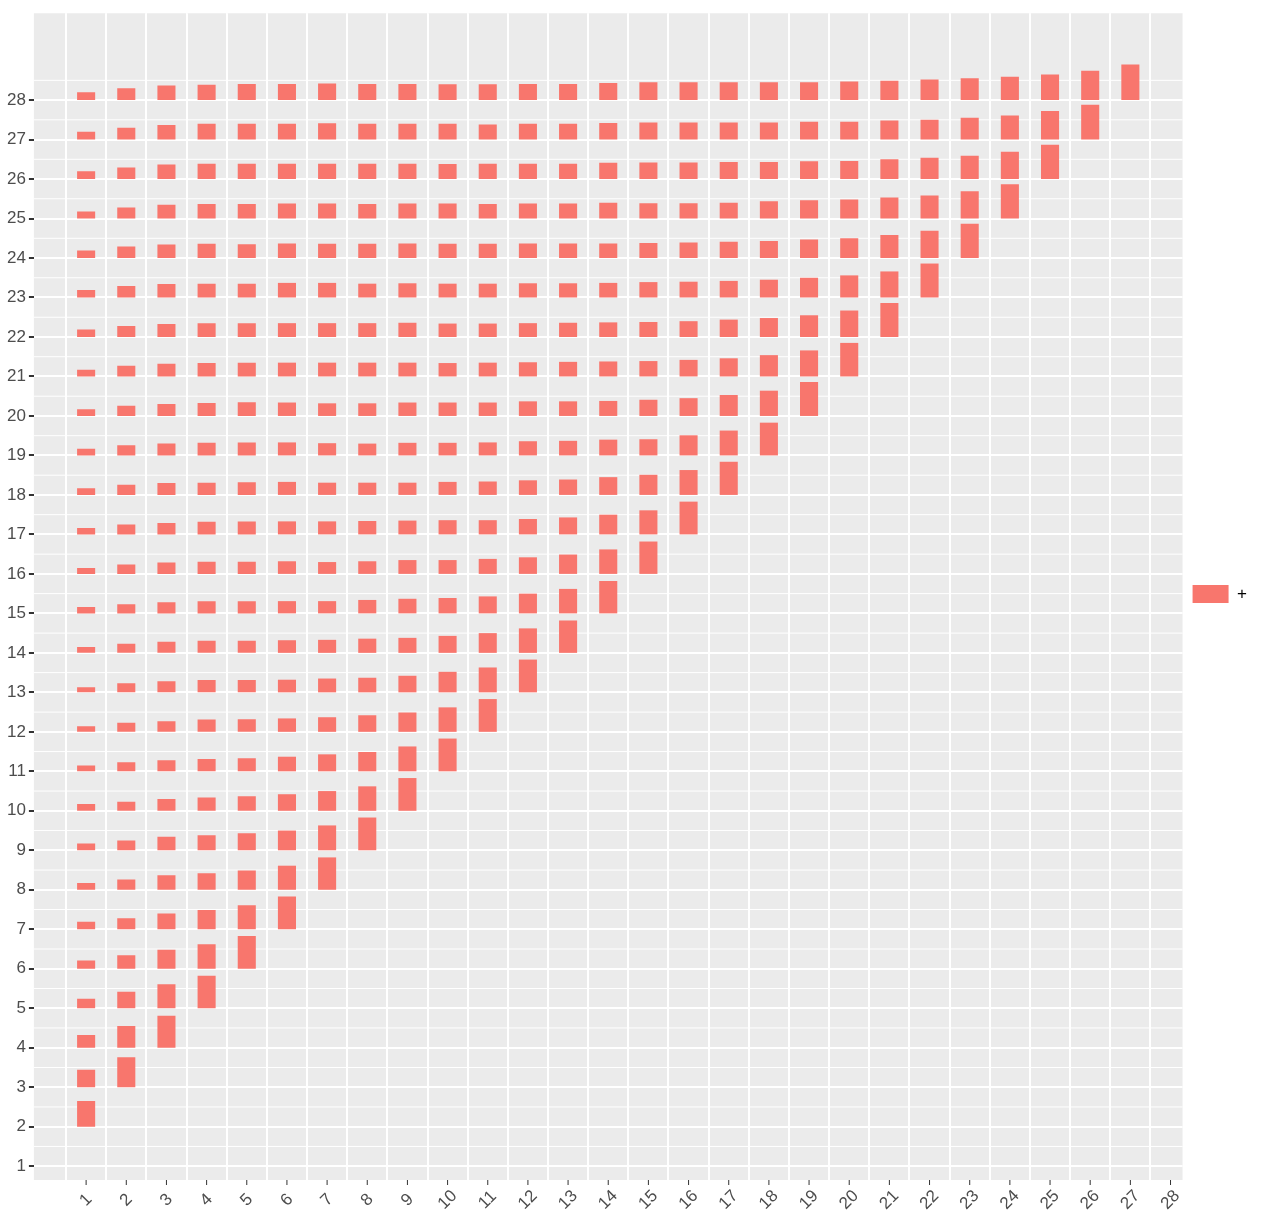 The image size is (1267, 1218). Describe the element at coordinates (16, 415) in the screenshot. I see `y-tick-label: 20` at that location.